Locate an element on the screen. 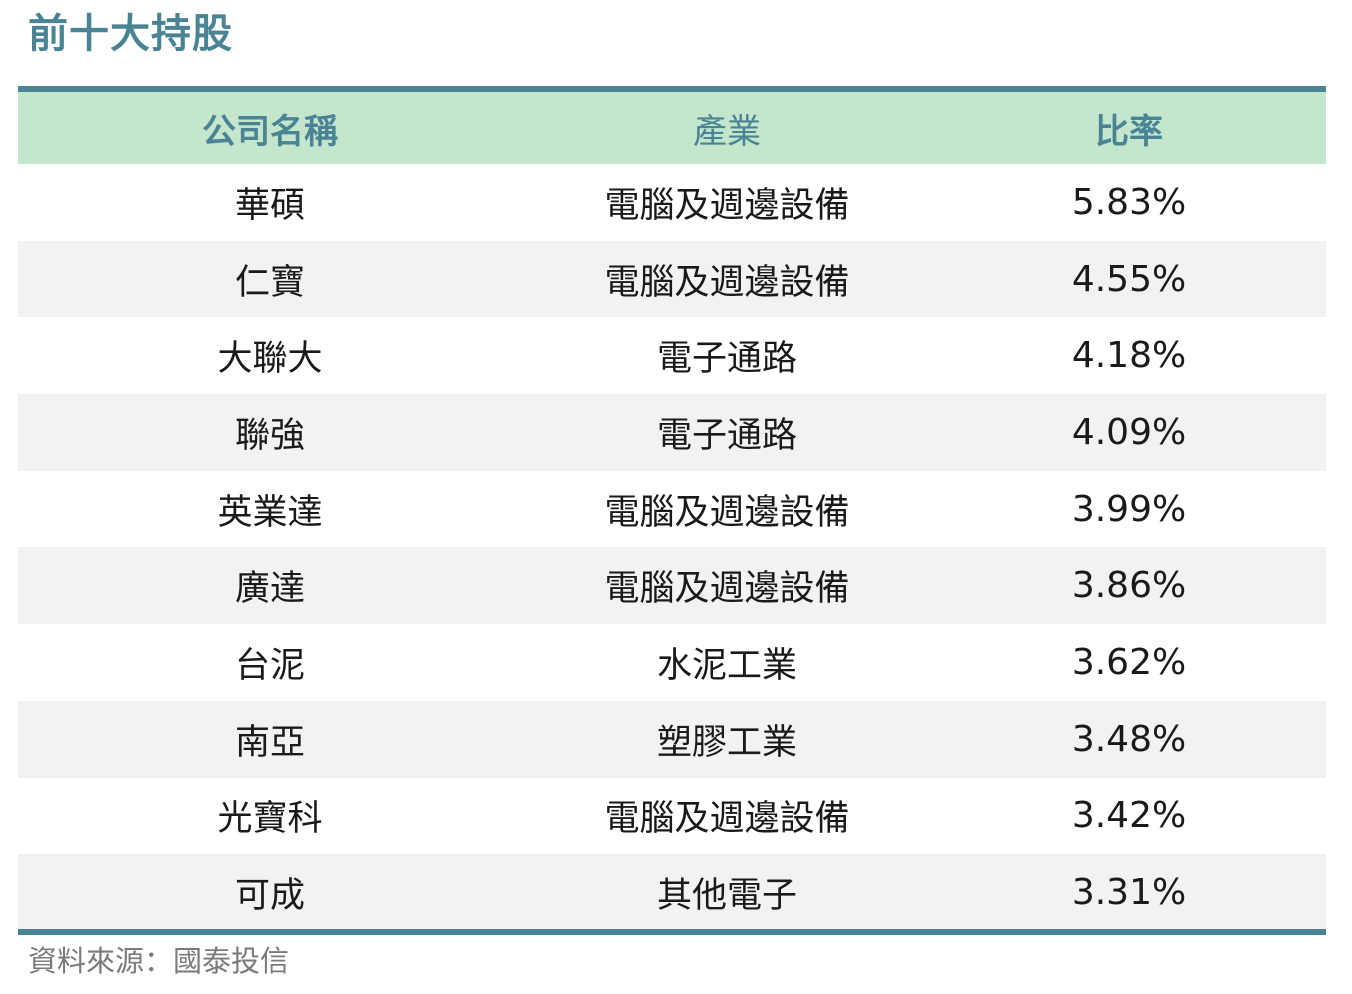  cell-company: 大聯大 is located at coordinates (270, 359).